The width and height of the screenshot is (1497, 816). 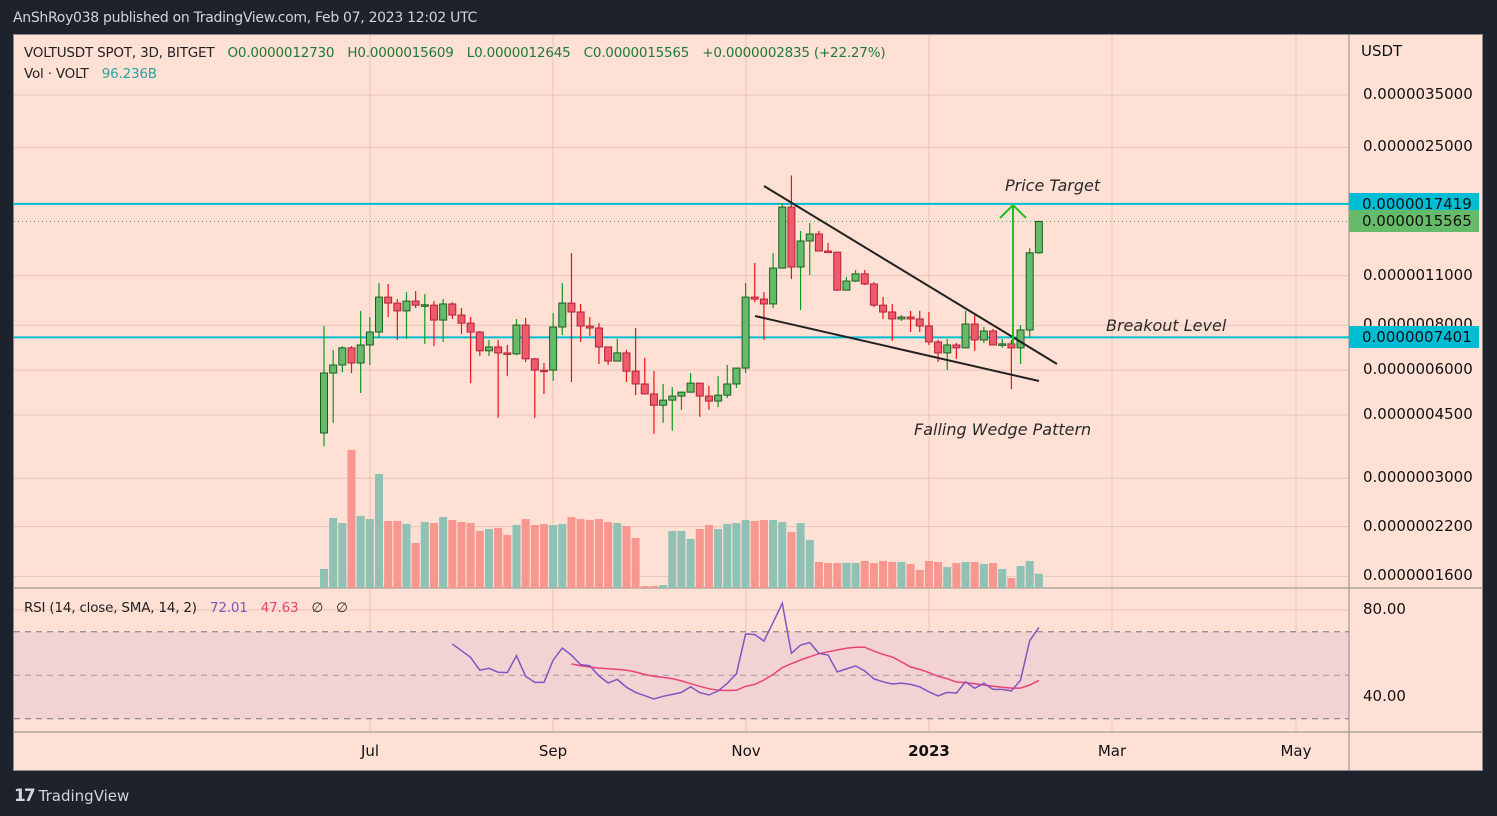 What do you see at coordinates (1112, 751) in the screenshot?
I see `time-tick-label: Mar` at bounding box center [1112, 751].